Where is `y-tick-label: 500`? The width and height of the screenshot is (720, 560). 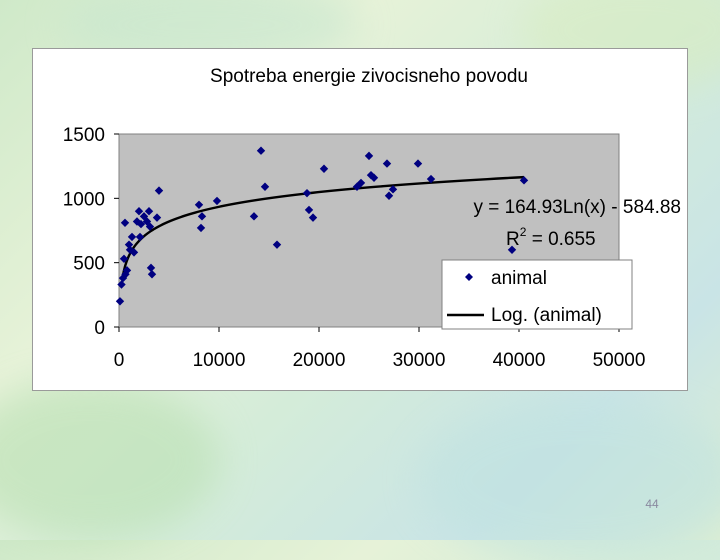
y-tick-label: 500 is located at coordinates (89, 264).